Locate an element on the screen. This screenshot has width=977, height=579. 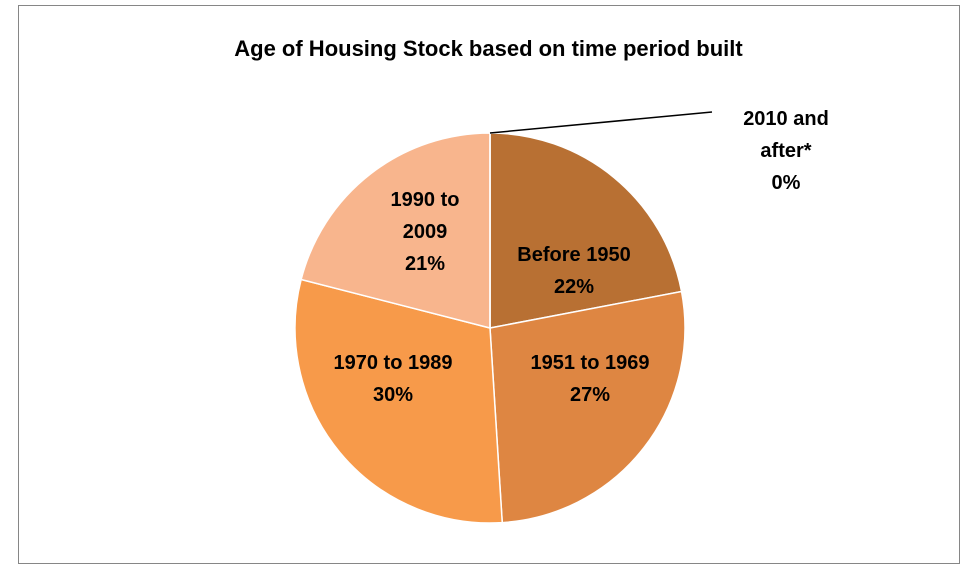
category-label: 1951 to 1969 is located at coordinates (590, 363).